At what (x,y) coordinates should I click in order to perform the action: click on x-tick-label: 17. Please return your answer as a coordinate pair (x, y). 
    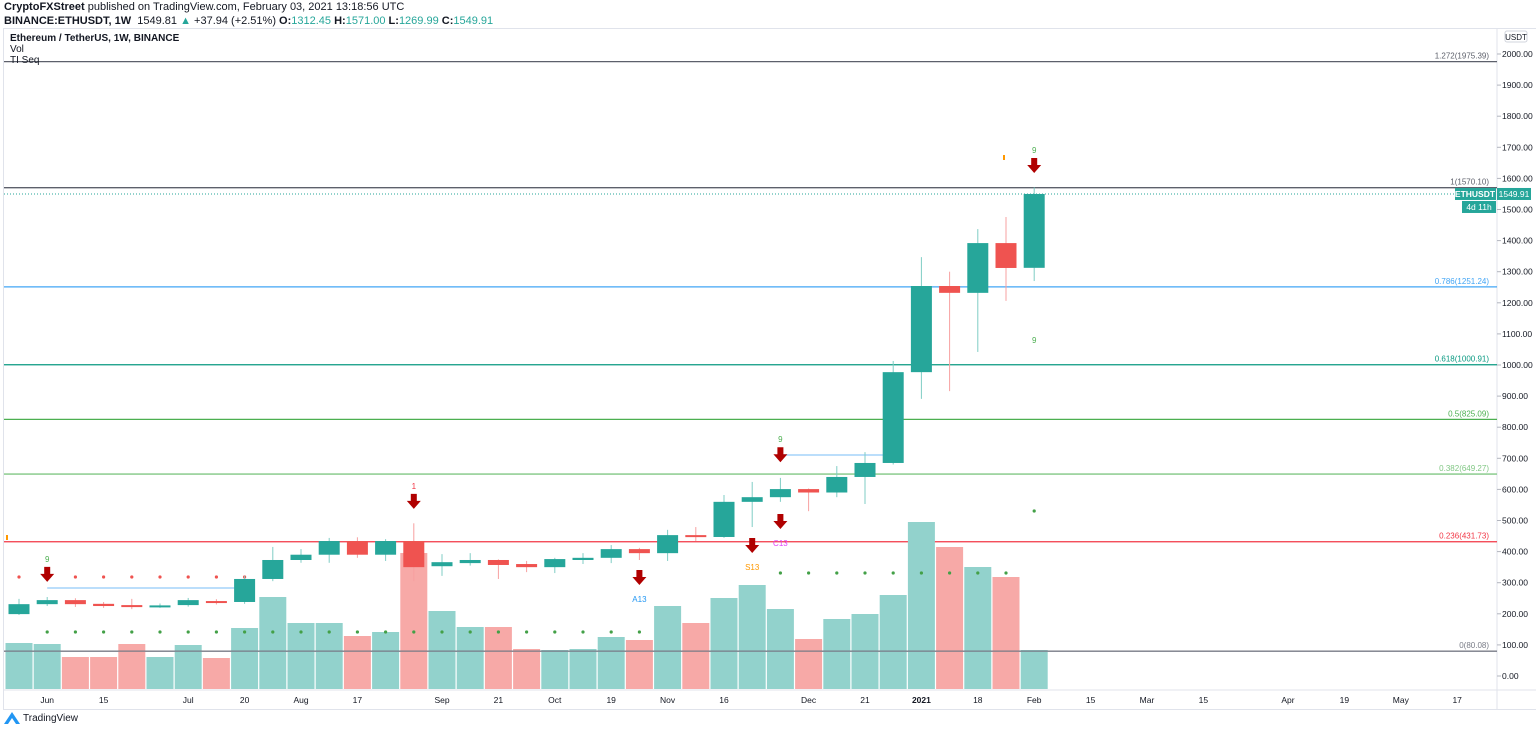
    Looking at the image, I should click on (1457, 700).